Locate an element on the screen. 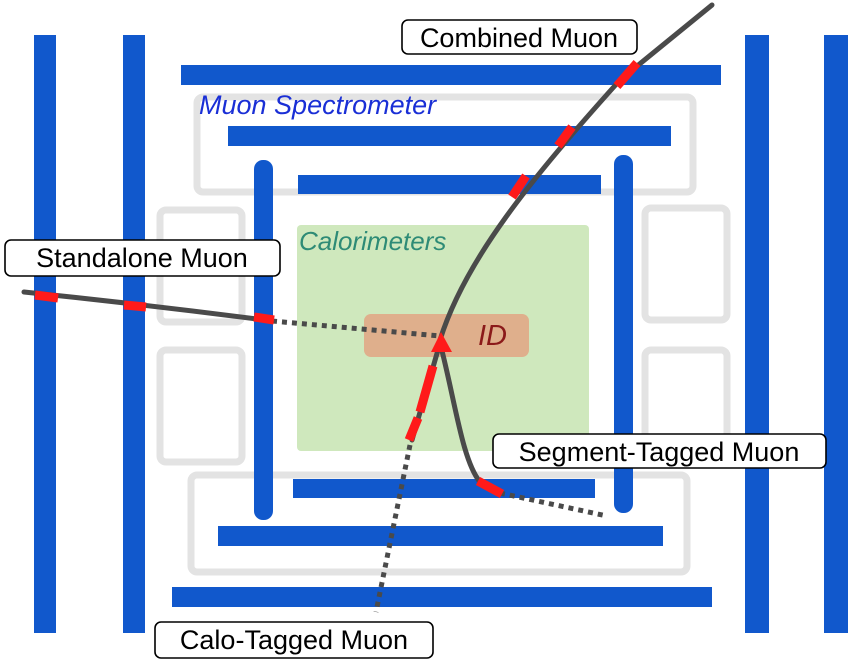  combined-muon-callout: Combined Muon is located at coordinates (519, 37).